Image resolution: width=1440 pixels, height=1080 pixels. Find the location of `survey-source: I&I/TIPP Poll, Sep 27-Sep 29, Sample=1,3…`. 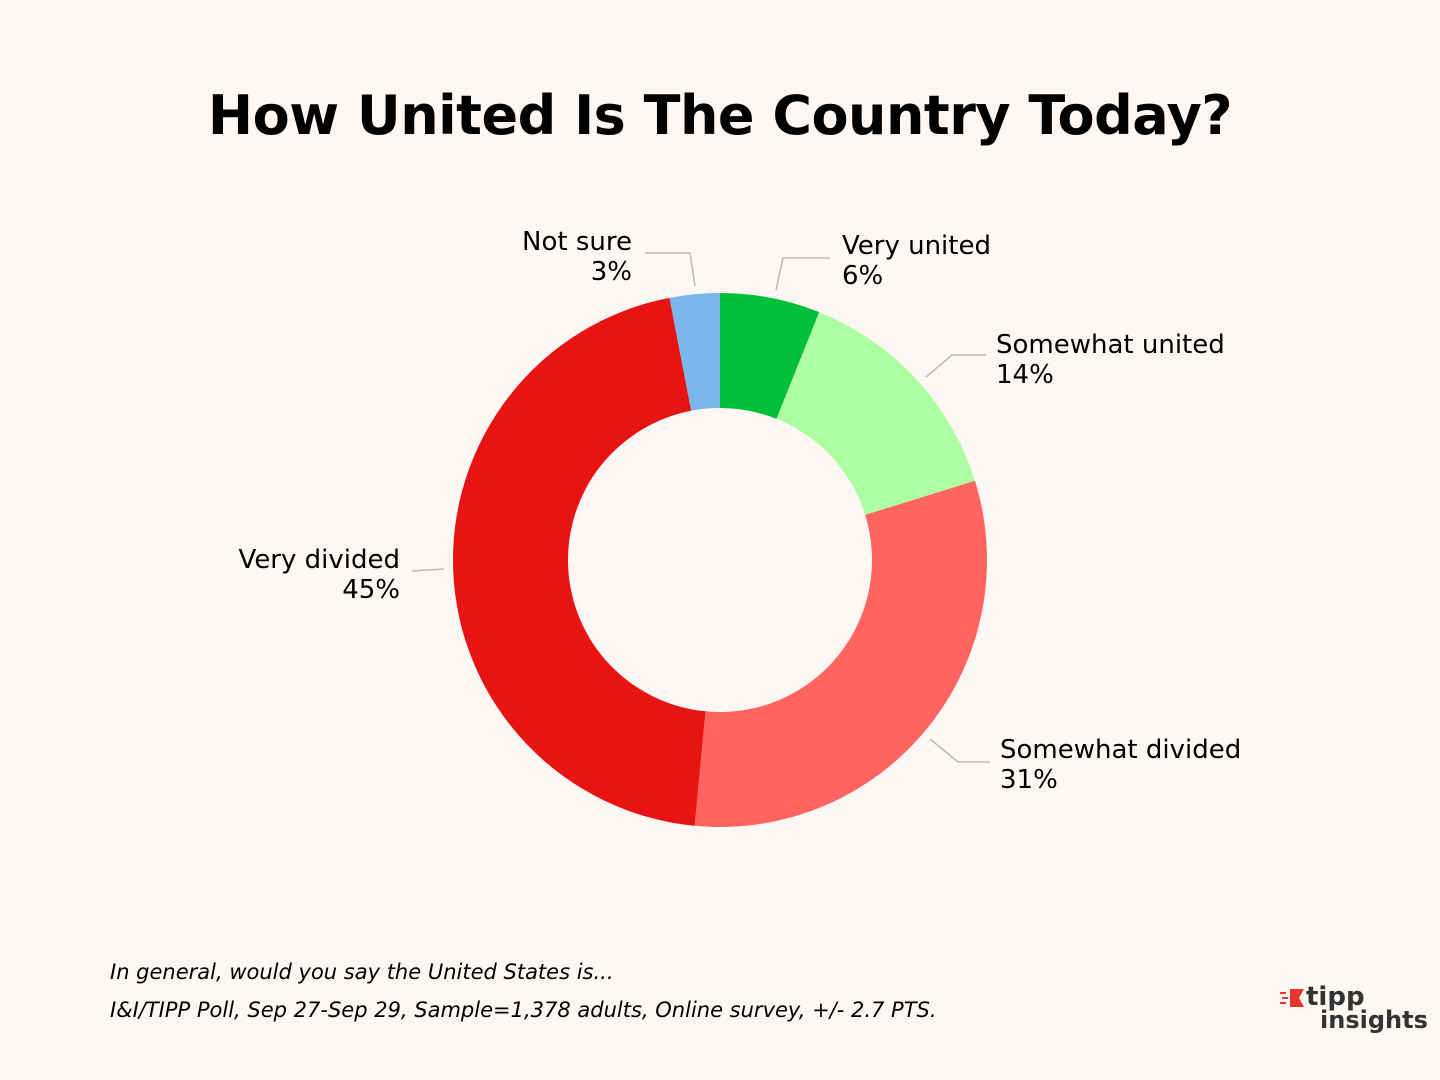

survey-source: I&I/TIPP Poll, Sep 27-Sep 29, Sample=1,3… is located at coordinates (523, 1010).